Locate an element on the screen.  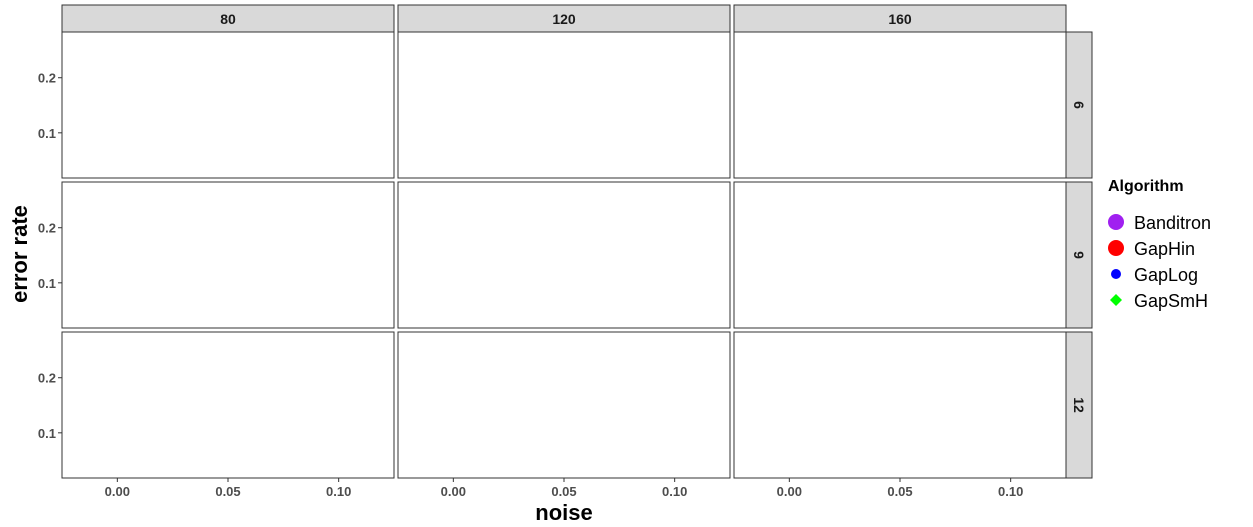
facet-strip-label: 120 is located at coordinates (564, 19).